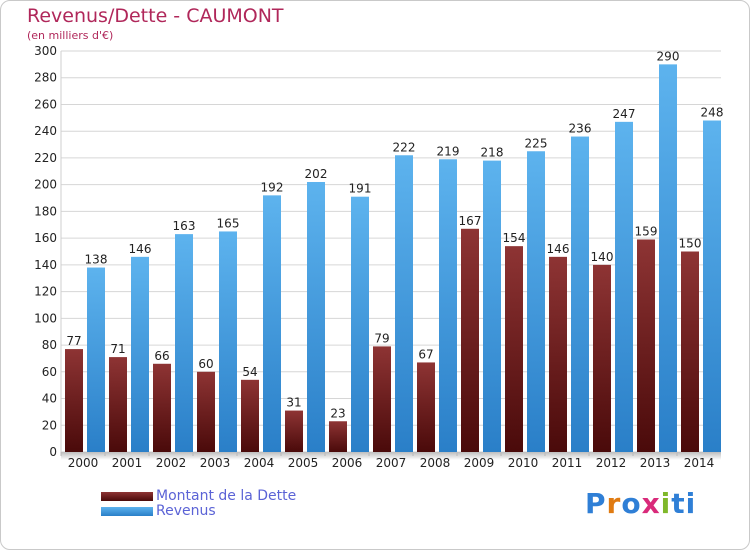  Describe the element at coordinates (596, 503) in the screenshot. I see `logo-letter: P` at that location.